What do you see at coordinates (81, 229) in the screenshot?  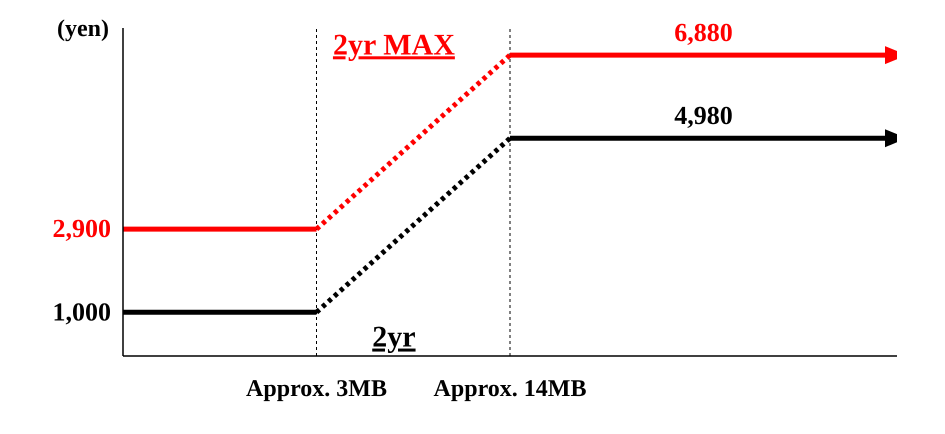 I see `y-tick-label: 2,900` at bounding box center [81, 229].